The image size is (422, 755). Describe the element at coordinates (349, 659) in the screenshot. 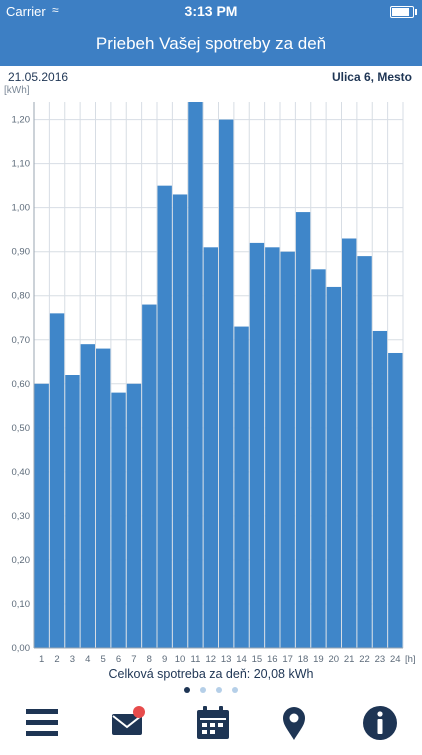

I see `x-tick-label: 21` at that location.